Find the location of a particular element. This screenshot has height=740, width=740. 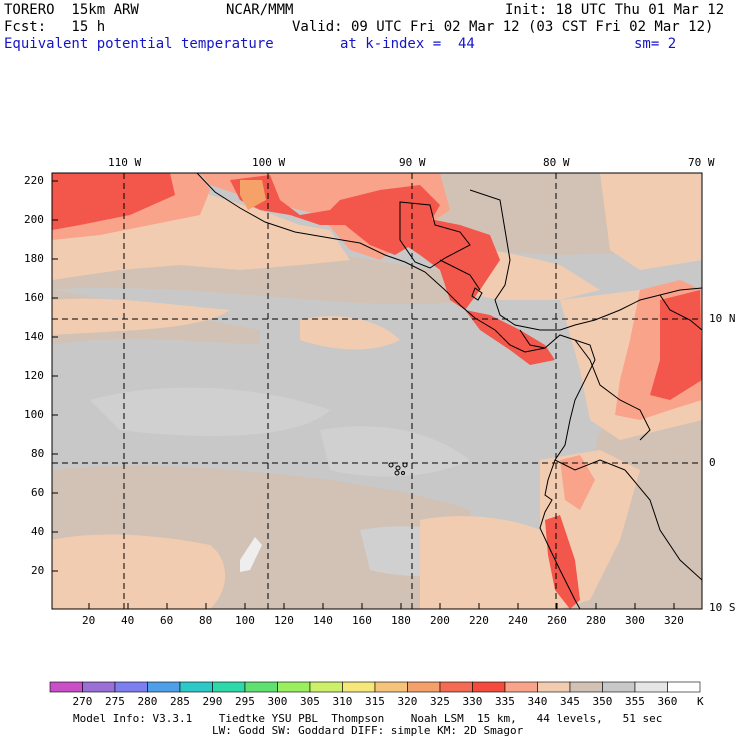

lon-label: 100 W is located at coordinates (269, 162).